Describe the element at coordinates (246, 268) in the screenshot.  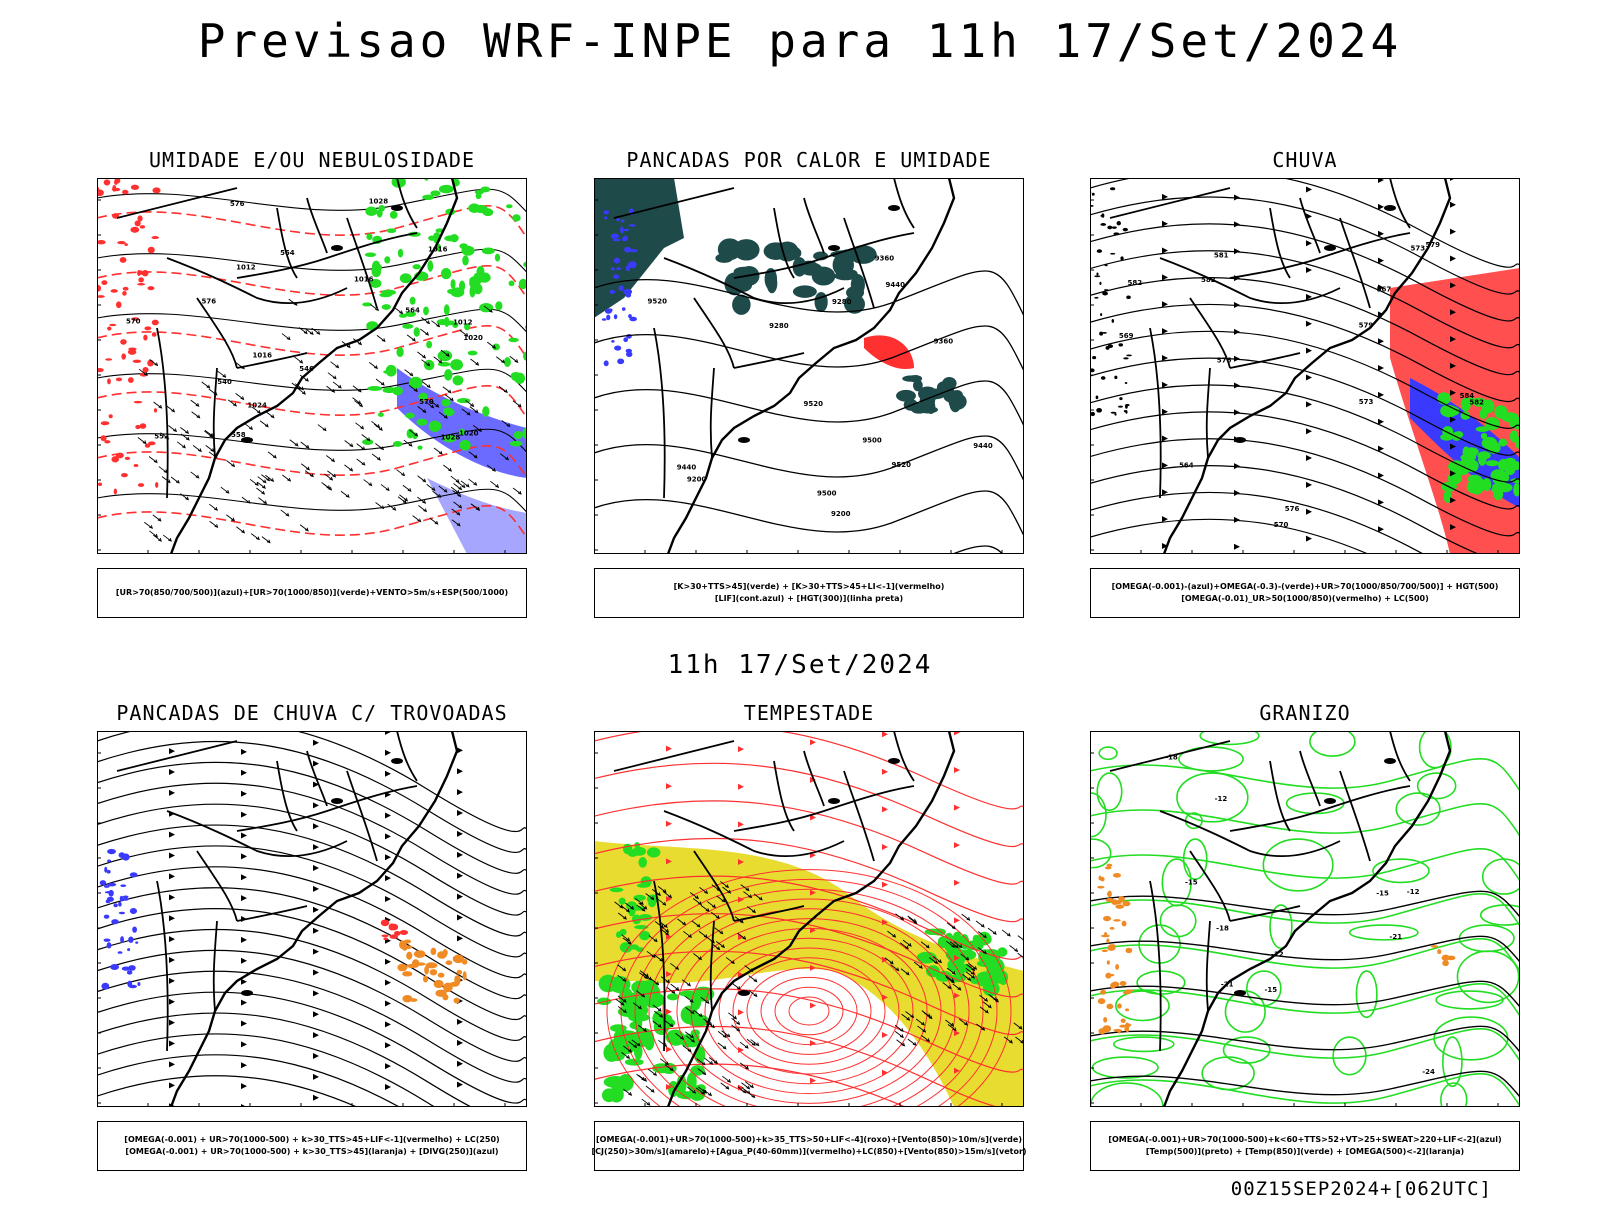
I see `contour-label: 1012` at that location.